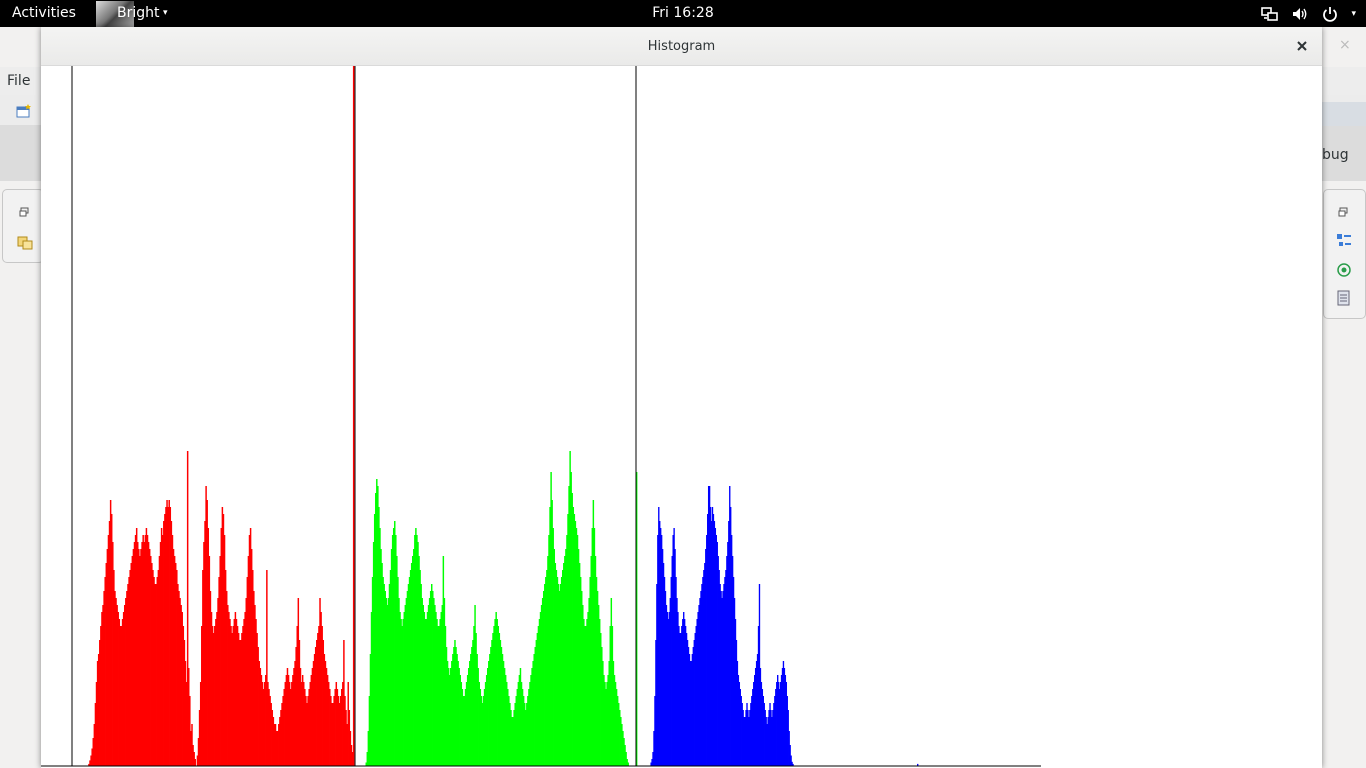  What do you see at coordinates (681, 46) in the screenshot?
I see `window-titlebar: Histogram` at bounding box center [681, 46].